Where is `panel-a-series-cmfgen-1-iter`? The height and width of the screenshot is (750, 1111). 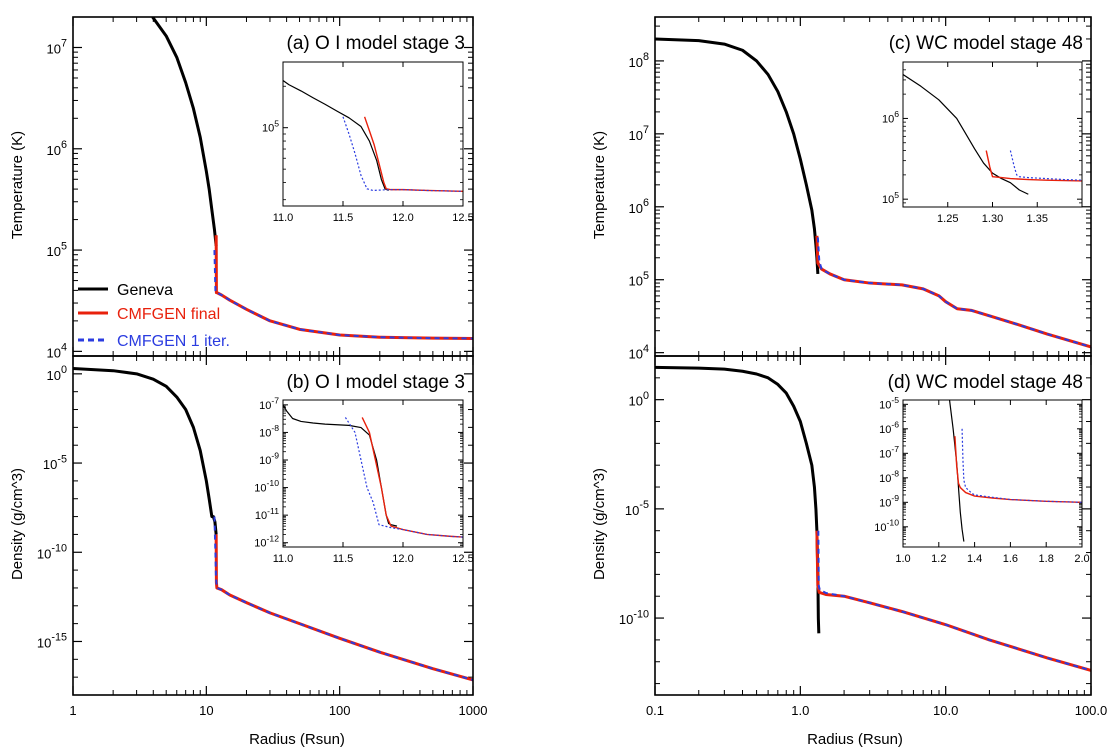
panel-a-series-cmfgen-1-iter is located at coordinates (343, 295).